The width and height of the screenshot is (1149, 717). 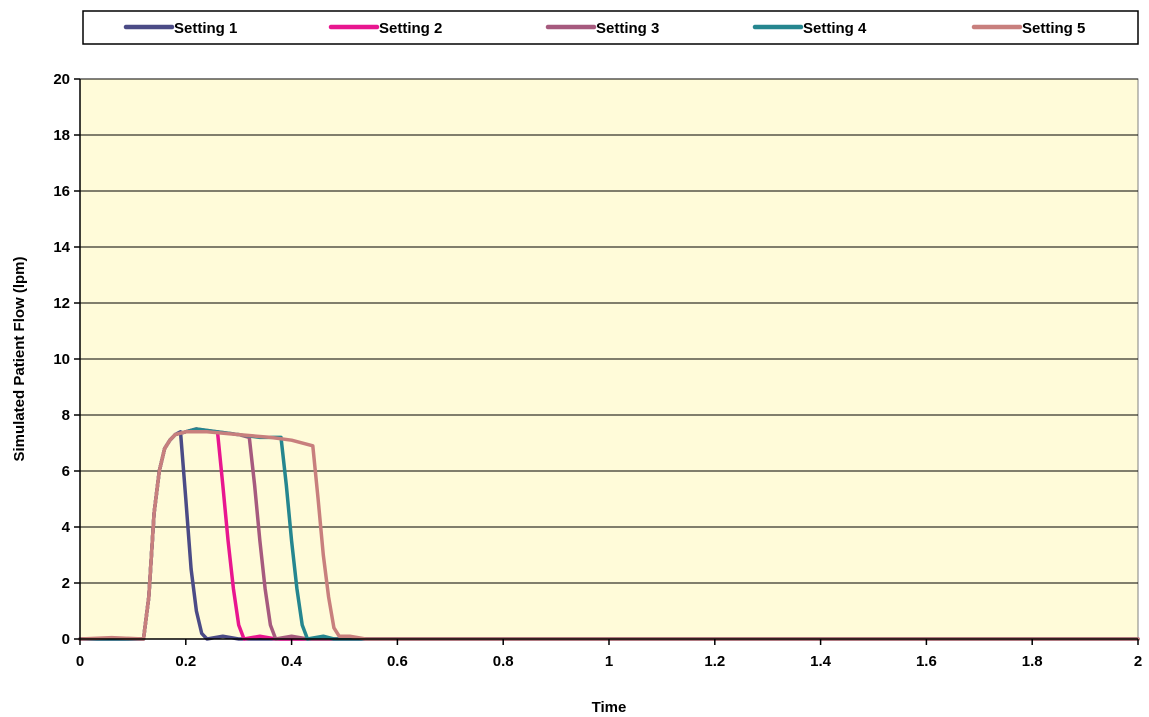 What do you see at coordinates (1053, 28) in the screenshot?
I see `legend-label-5: Setting 5` at bounding box center [1053, 28].